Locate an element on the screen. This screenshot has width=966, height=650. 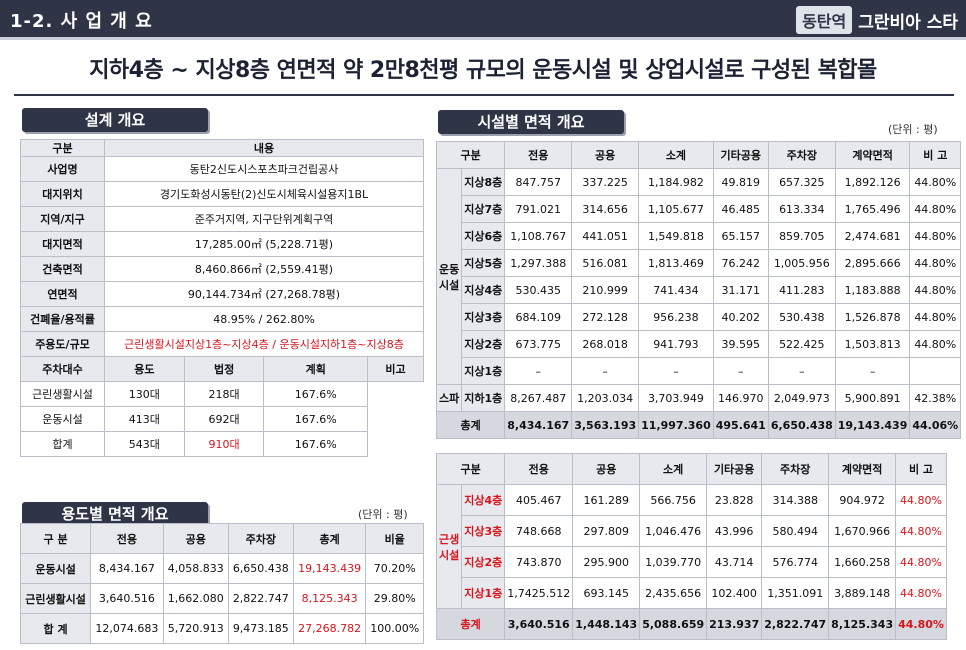
usage-cell: 19,143.439 is located at coordinates (329, 568).